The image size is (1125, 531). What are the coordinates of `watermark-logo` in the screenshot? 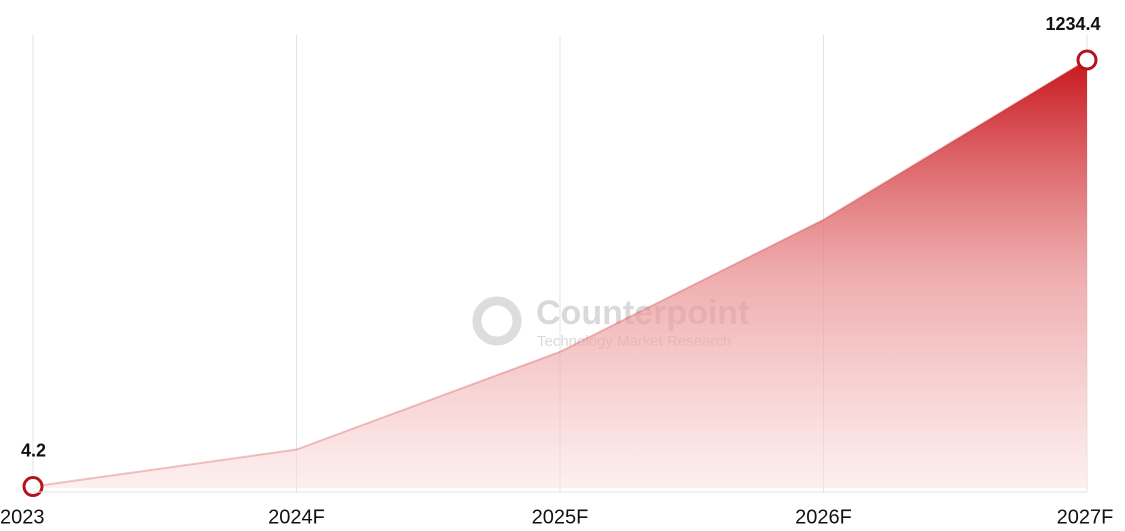 It's located at (497, 321).